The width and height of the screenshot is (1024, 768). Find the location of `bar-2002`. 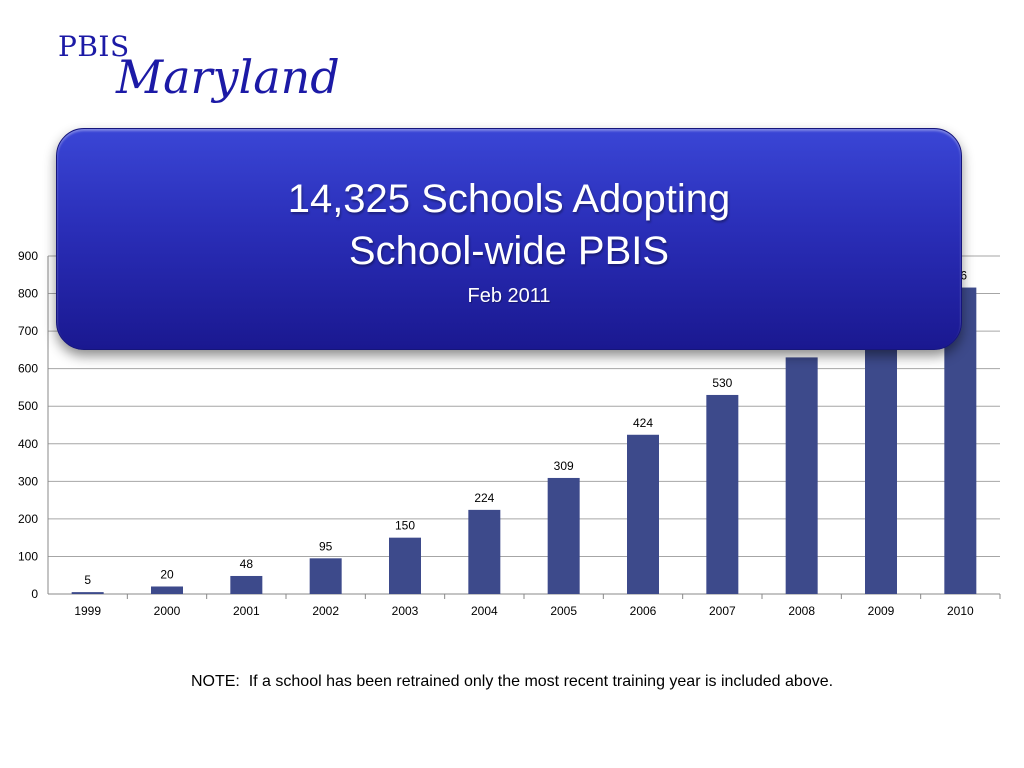

bar-2002 is located at coordinates (325, 576).